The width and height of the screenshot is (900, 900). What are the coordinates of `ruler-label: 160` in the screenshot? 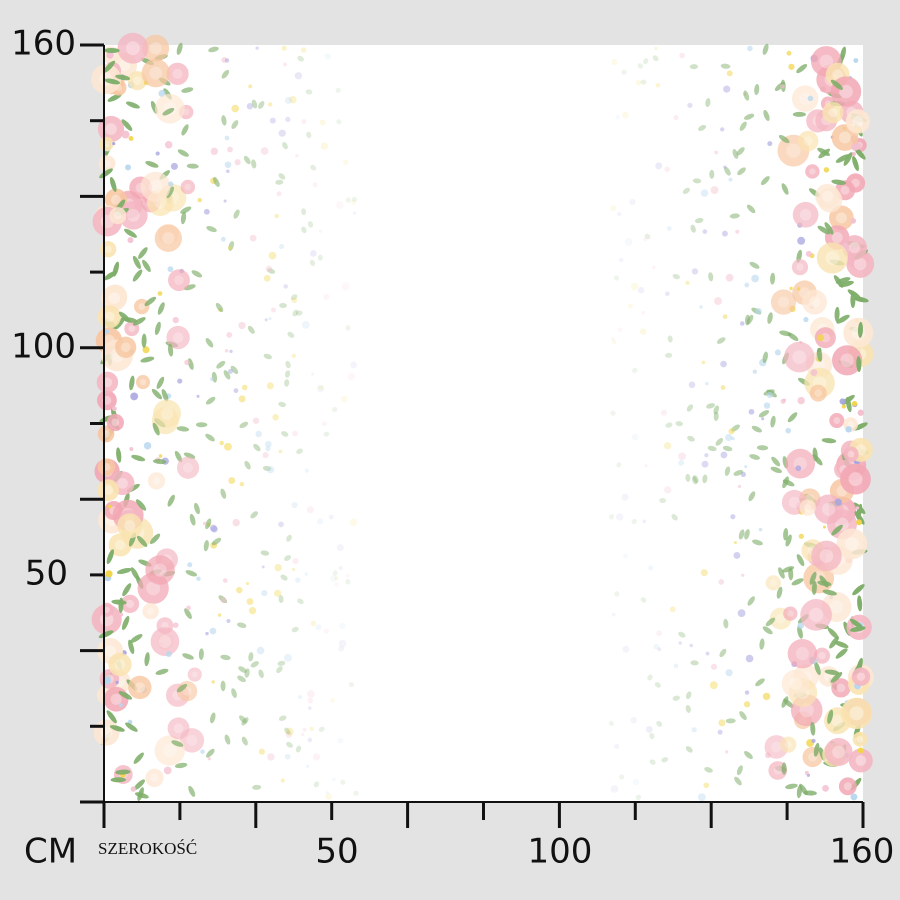 It's located at (862, 852).